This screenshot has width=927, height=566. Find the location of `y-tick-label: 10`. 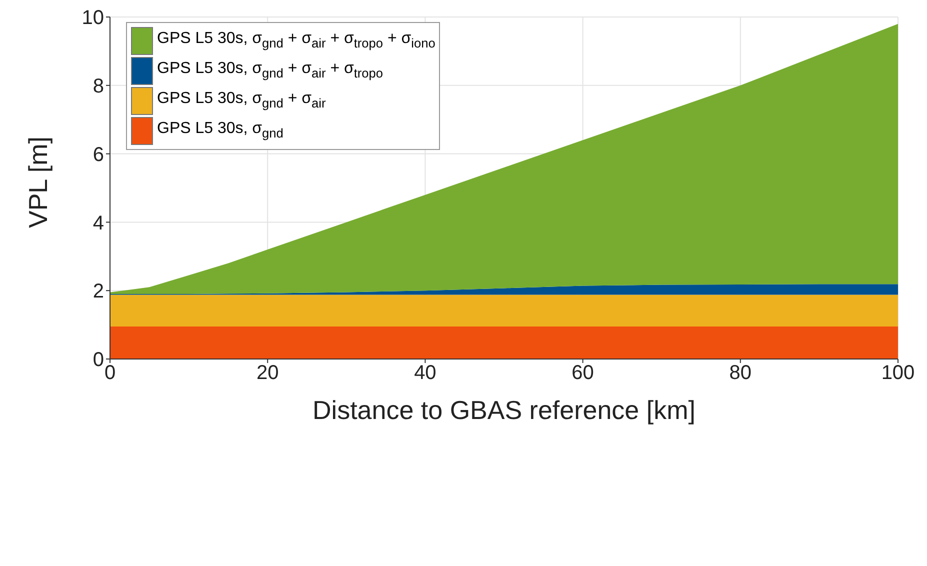

y-tick-label: 10 is located at coordinates (93, 18).